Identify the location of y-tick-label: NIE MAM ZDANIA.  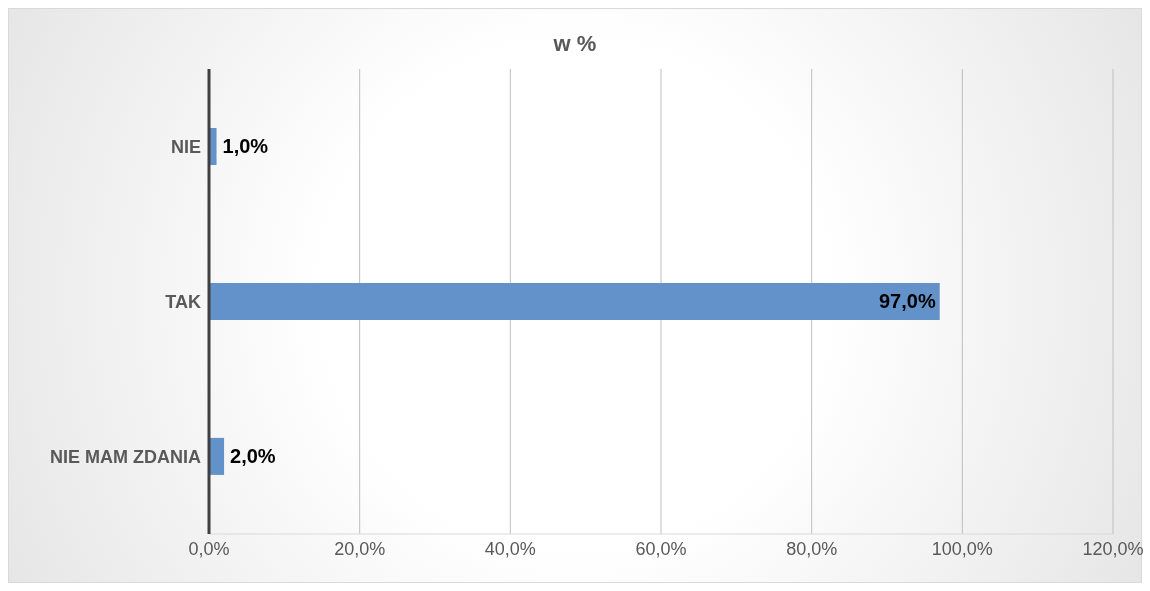
(125, 456).